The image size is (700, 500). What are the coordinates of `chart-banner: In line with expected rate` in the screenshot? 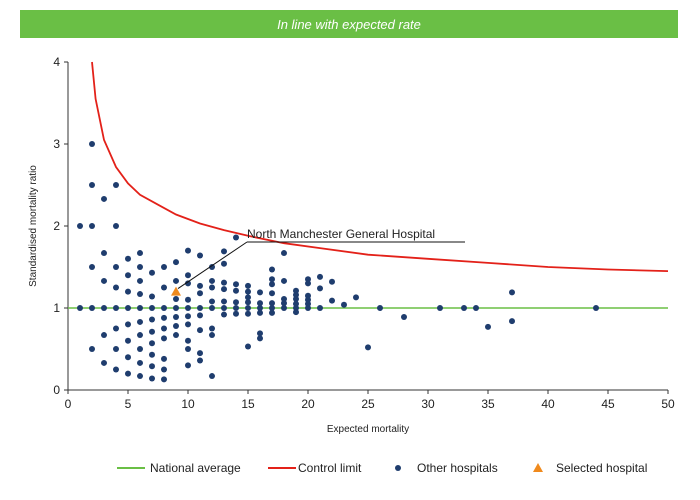 It's located at (349, 24).